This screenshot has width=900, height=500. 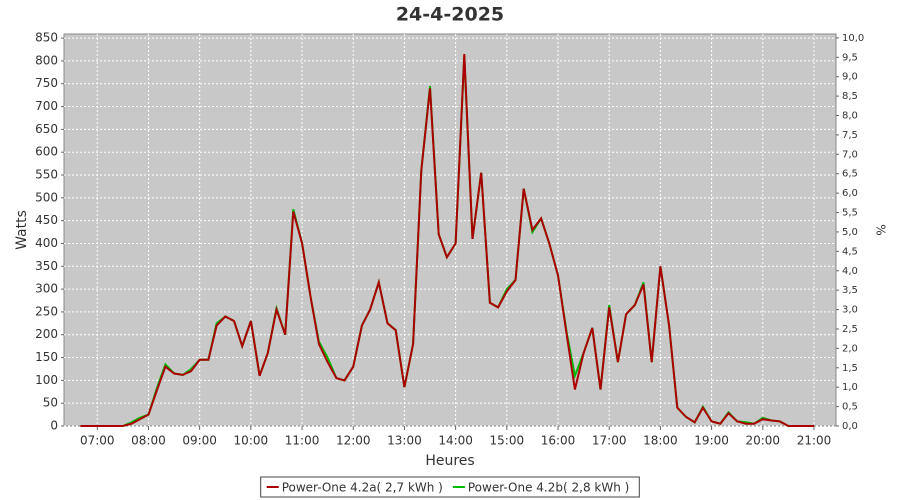 I want to click on y2-tick-label: 0,5, so click(x=850, y=407).